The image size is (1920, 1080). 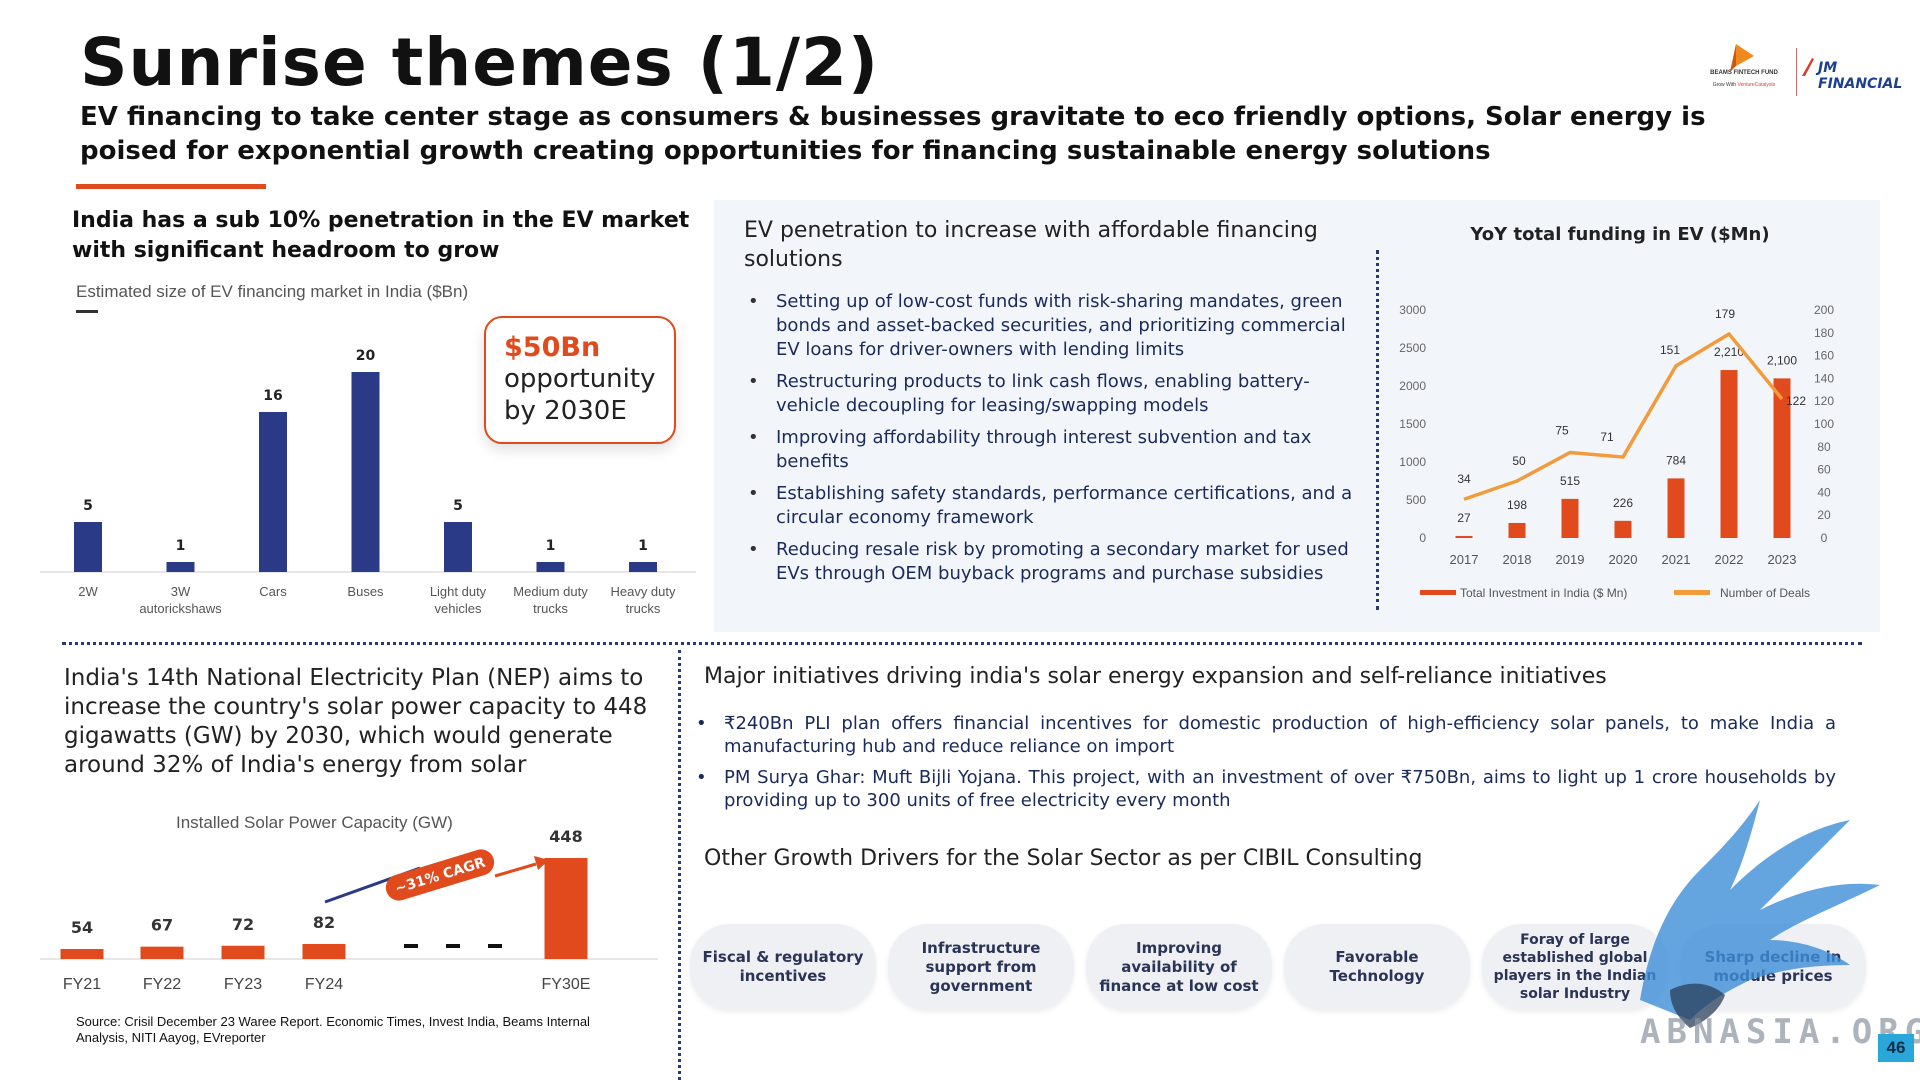 I want to click on left-axis-tick-label: 2500, so click(x=1412, y=348).